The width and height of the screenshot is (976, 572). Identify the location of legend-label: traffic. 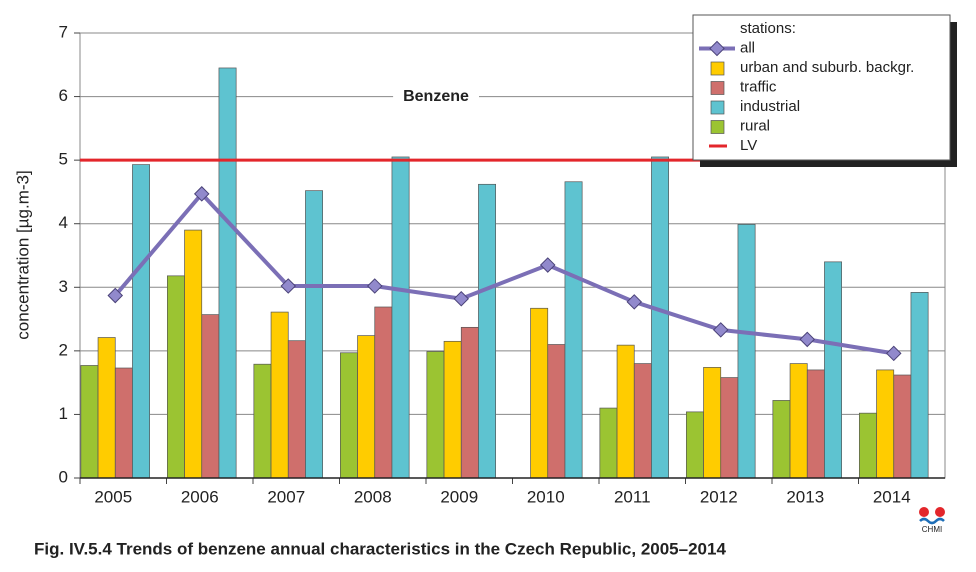
(758, 86).